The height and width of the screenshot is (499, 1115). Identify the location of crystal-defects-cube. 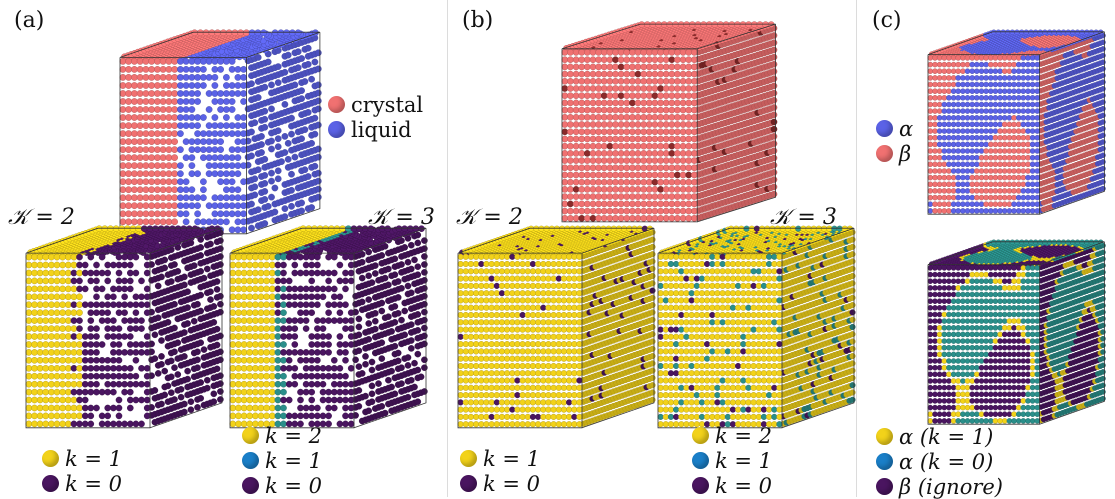
(669, 122).